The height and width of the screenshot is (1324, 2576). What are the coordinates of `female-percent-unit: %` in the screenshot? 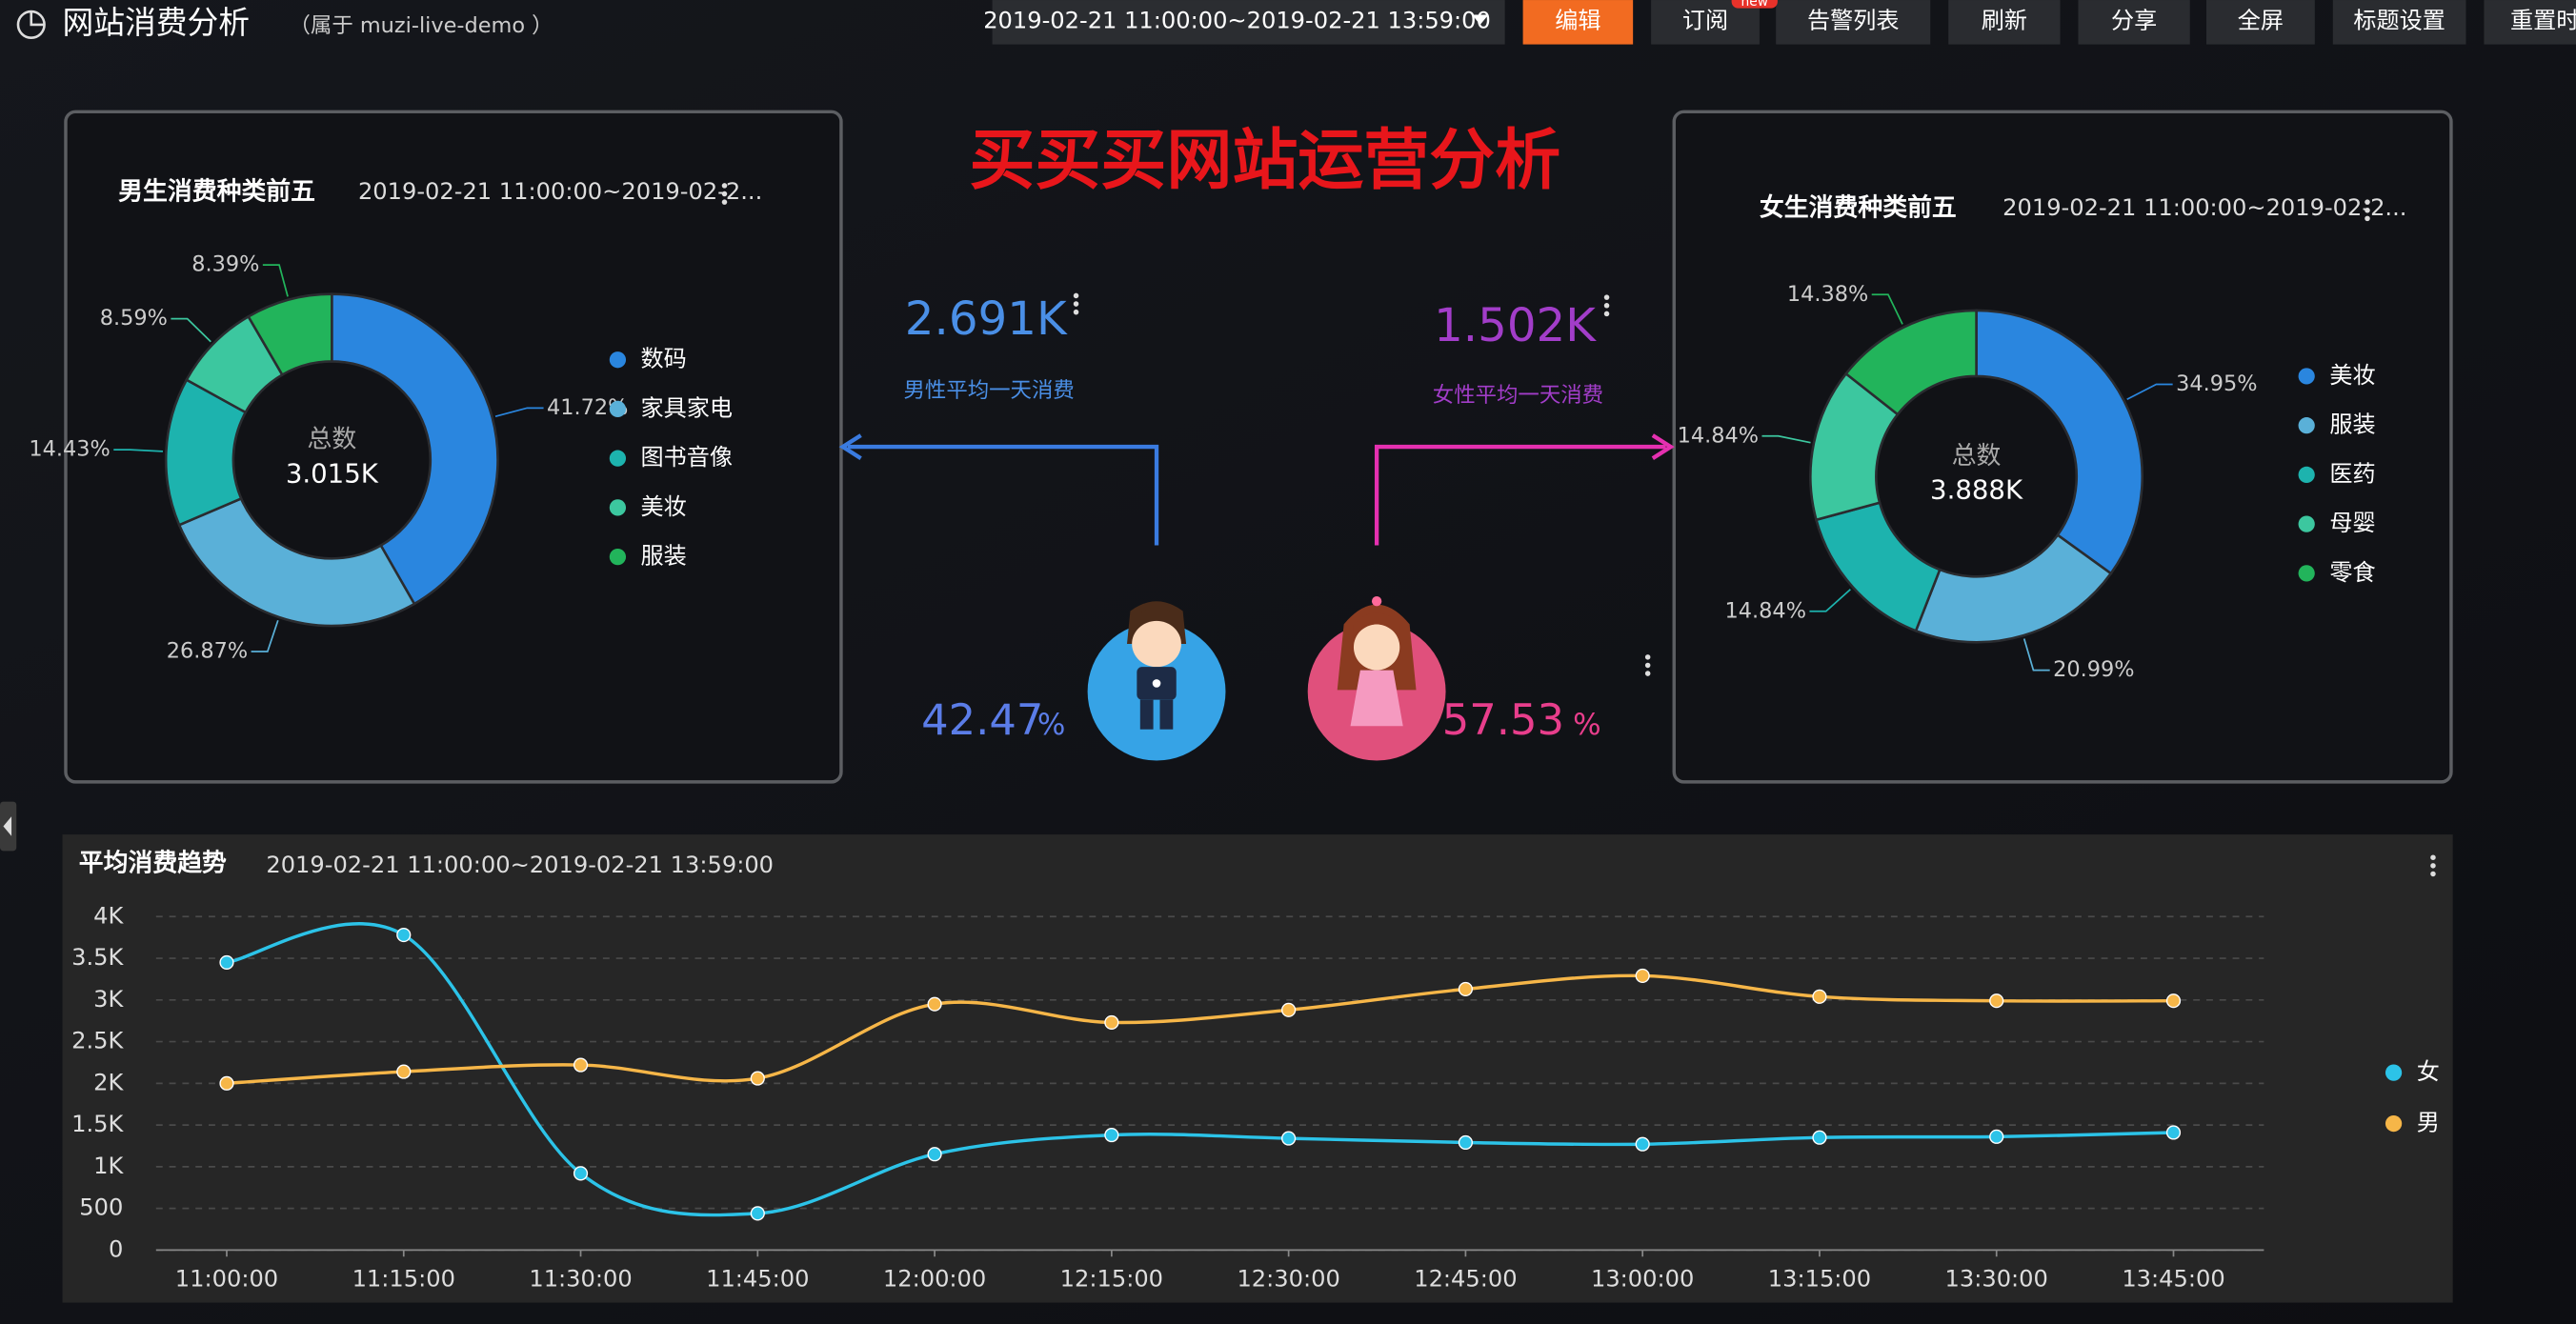 It's located at (1587, 725).